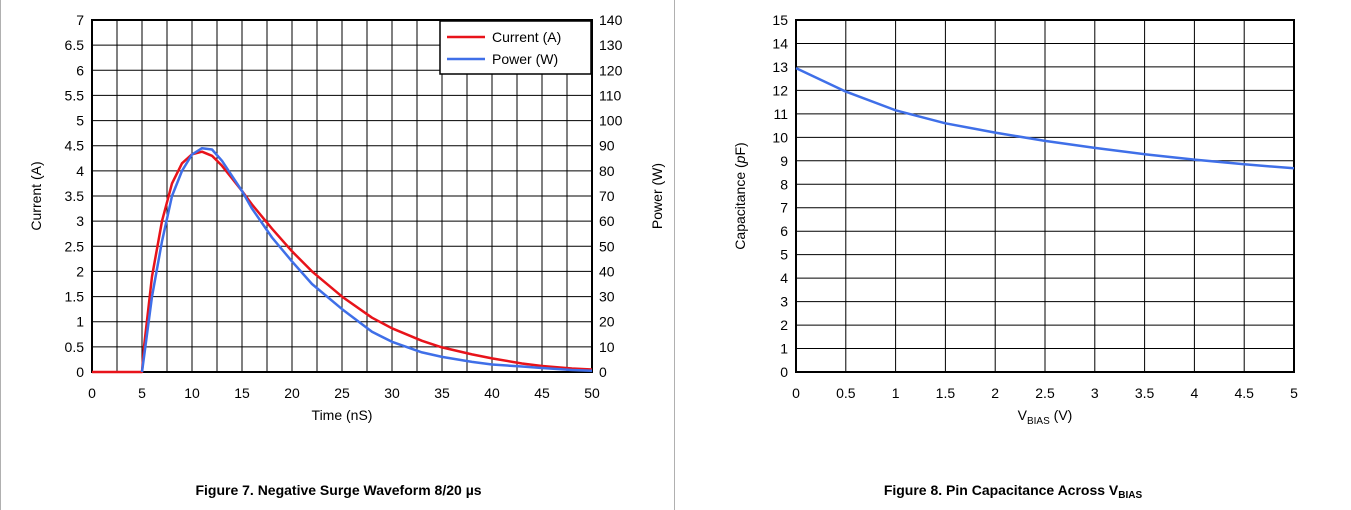  What do you see at coordinates (442, 393) in the screenshot?
I see `x-tick-label: 35` at bounding box center [442, 393].